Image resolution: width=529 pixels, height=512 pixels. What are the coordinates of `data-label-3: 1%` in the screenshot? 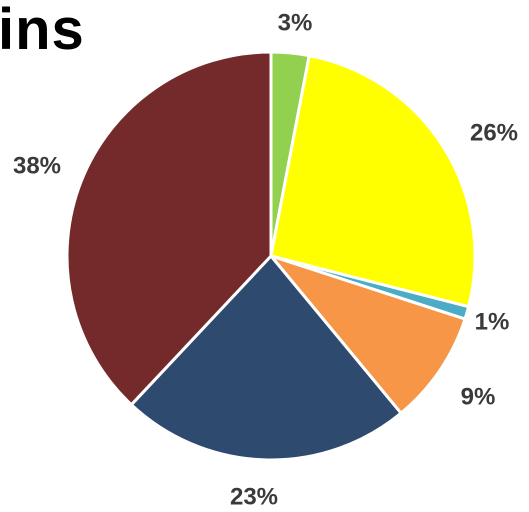 It's located at (492, 321).